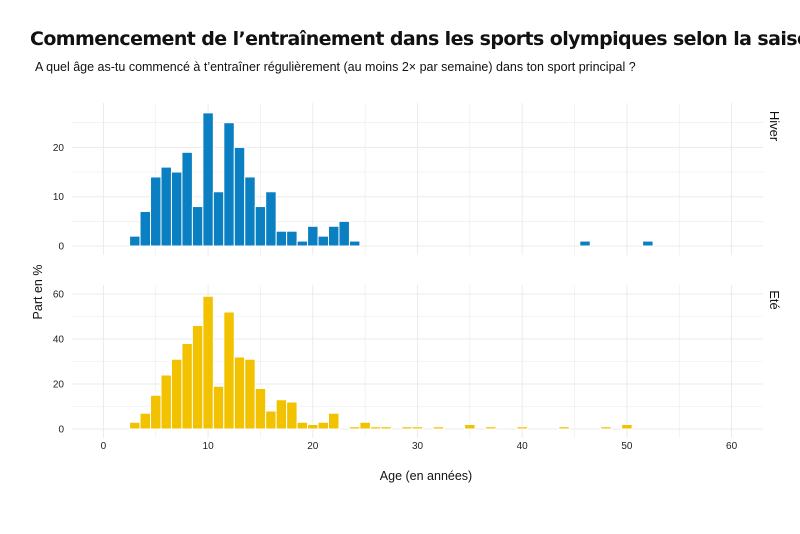  What do you see at coordinates (59, 295) in the screenshot?
I see `y-tick-label: 60` at bounding box center [59, 295].